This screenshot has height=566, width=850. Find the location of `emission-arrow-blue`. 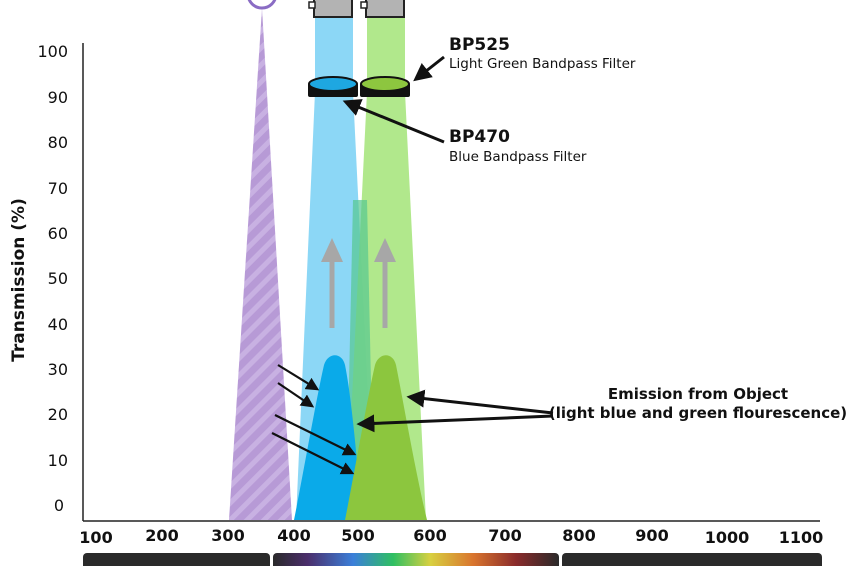

emission-arrow-blue is located at coordinates (455, 423).